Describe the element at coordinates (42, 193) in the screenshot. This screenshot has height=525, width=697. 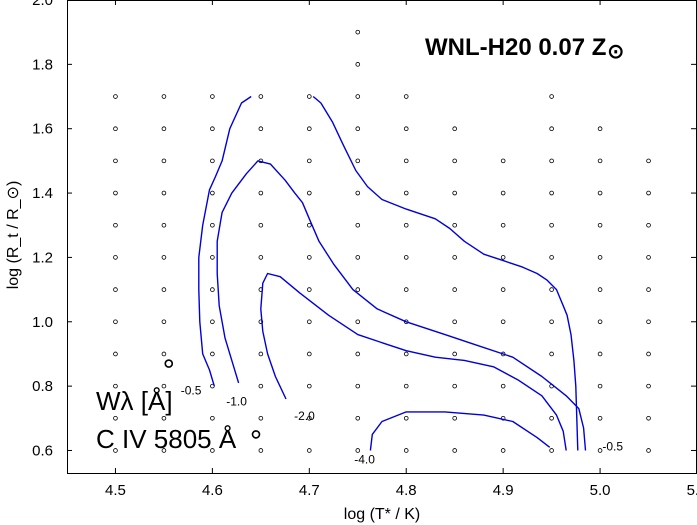
I see `y-tick-label: 1.4` at that location.